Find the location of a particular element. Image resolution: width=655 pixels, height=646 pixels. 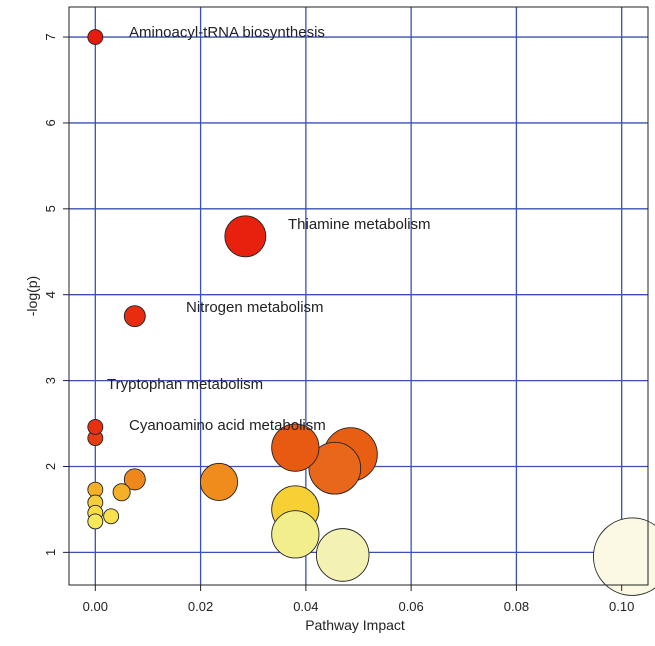

x-tick-label: 0.04 is located at coordinates (305, 606).